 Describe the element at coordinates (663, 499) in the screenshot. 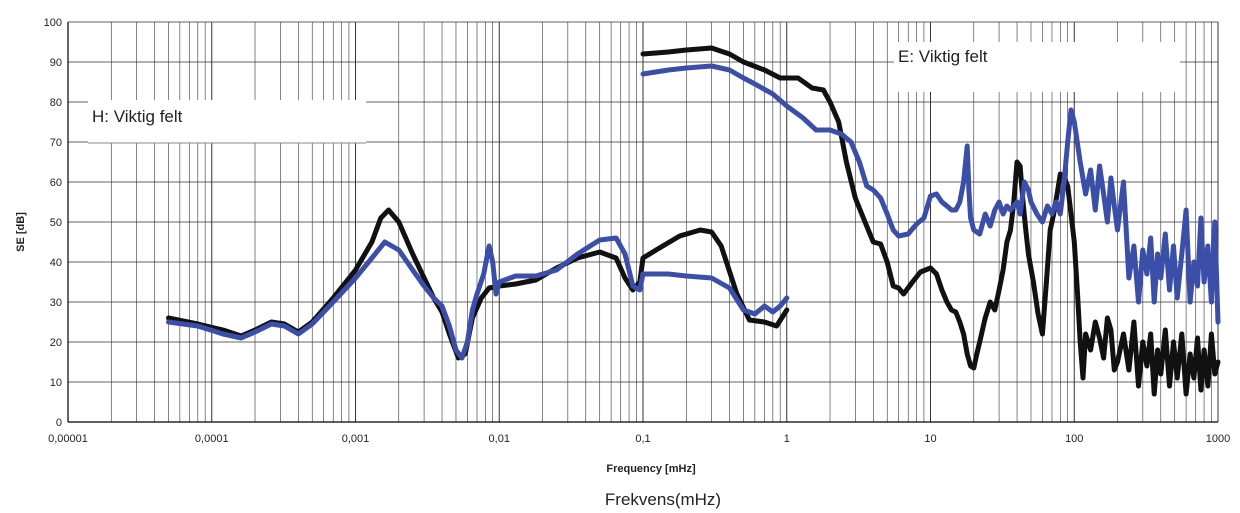

I see `caption: Frekvens(mHz)` at that location.